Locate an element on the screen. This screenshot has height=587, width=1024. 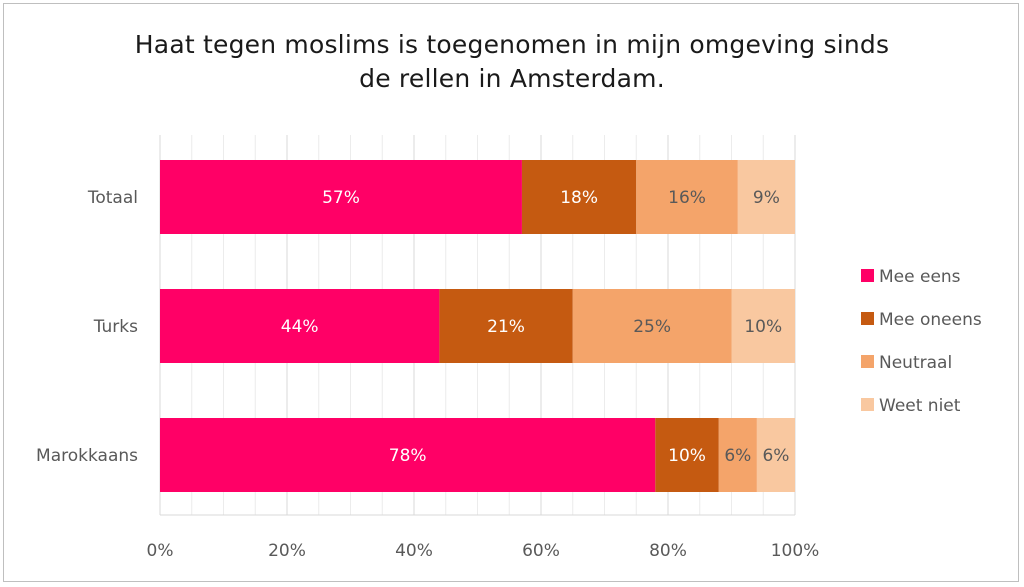
bar-value-label: 18% is located at coordinates (579, 198).